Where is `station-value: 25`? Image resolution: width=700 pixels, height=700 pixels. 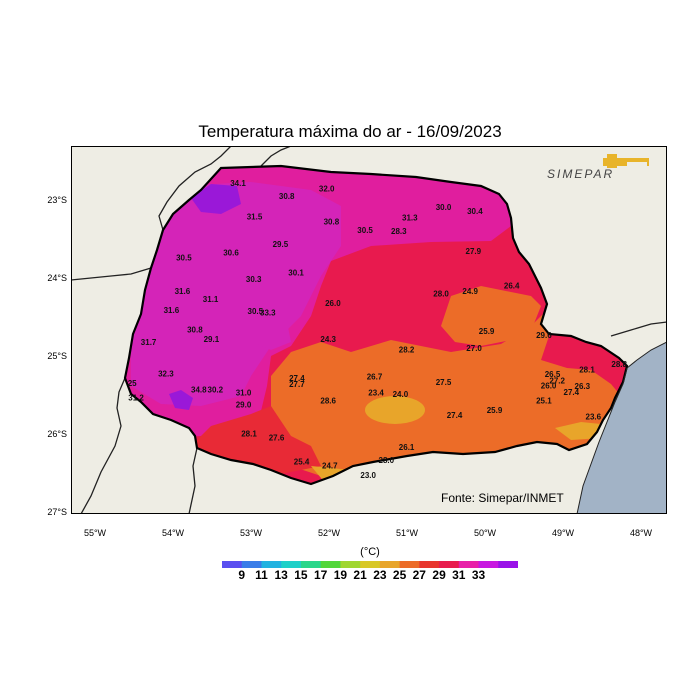 station-value: 25 is located at coordinates (132, 383).